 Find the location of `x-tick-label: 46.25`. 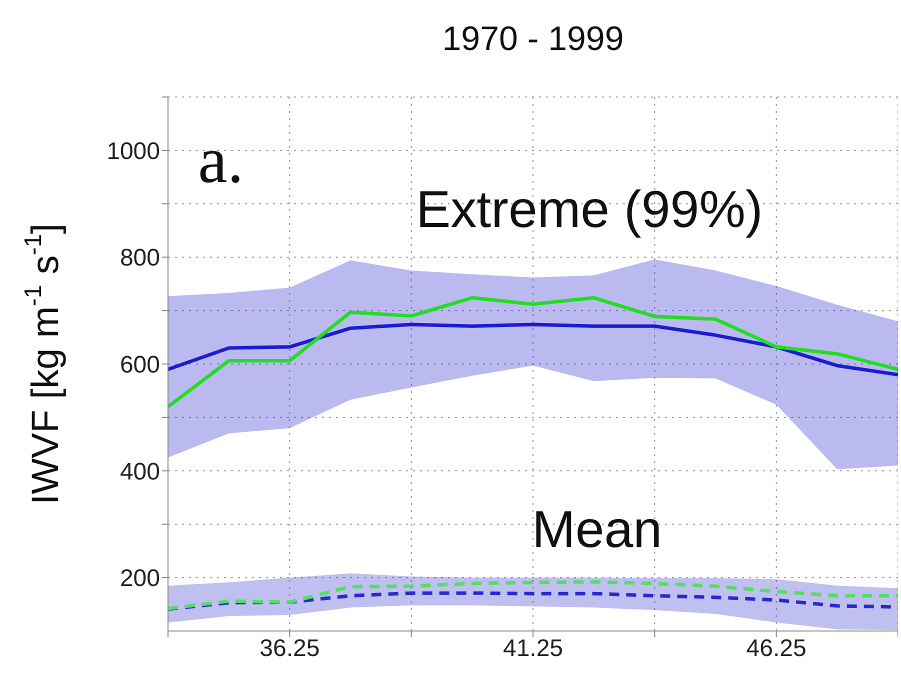

x-tick-label: 46.25 is located at coordinates (776, 648).